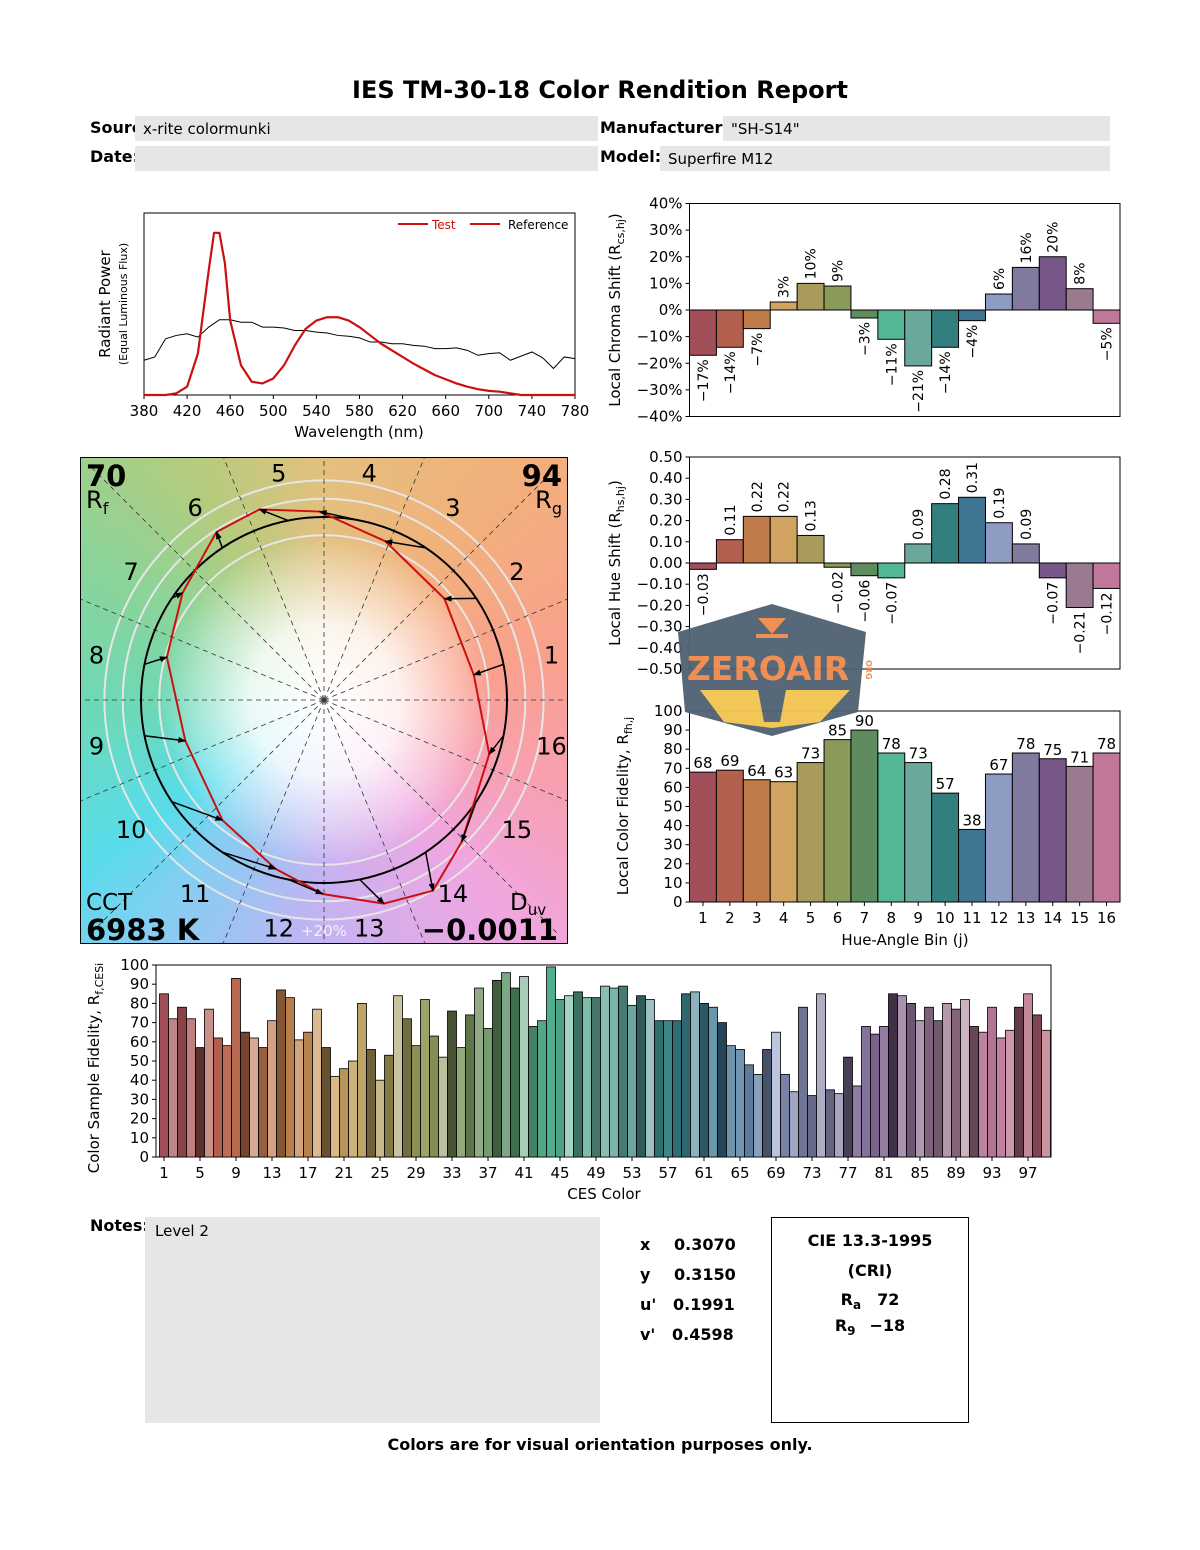  I want to click on bar-value-label: 3%, so click(785, 287).